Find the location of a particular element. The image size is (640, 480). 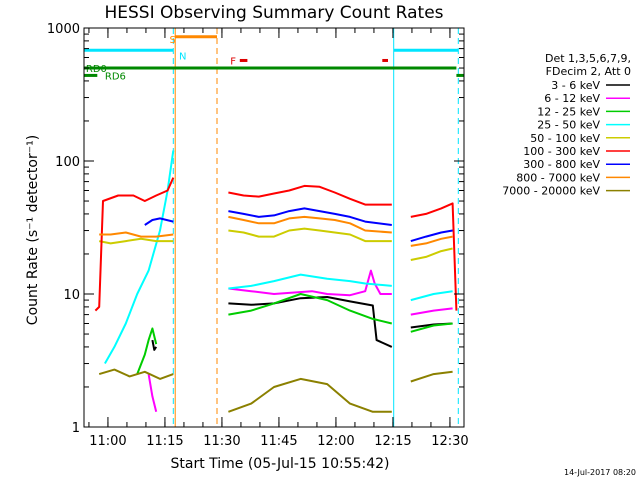

footer-date: 14-Jul-2017 08:20 is located at coordinates (600, 472).